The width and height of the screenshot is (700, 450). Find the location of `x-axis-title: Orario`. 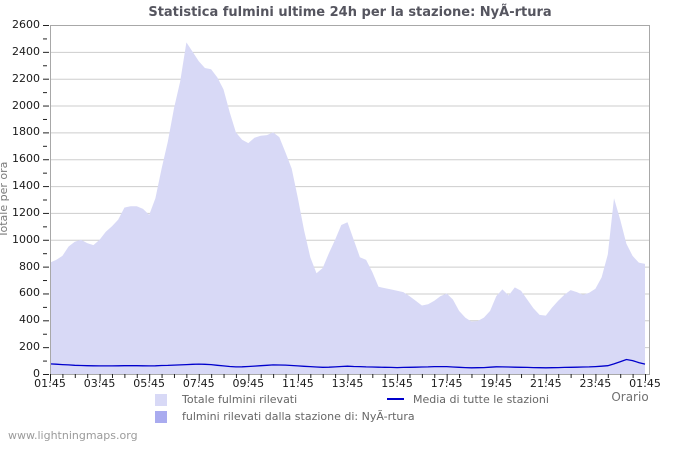

x-axis-title: Orario is located at coordinates (630, 397).